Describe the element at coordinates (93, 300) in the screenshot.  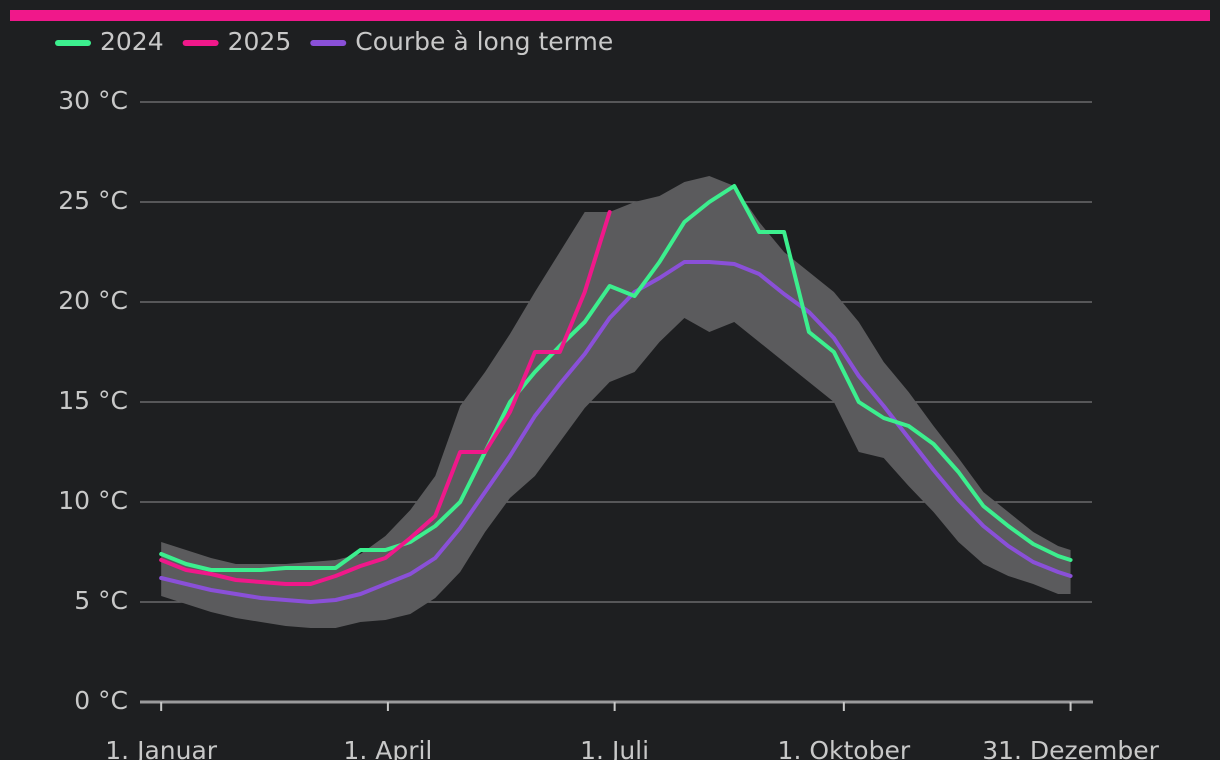
I see `y-tick-label: 20 °C` at that location.